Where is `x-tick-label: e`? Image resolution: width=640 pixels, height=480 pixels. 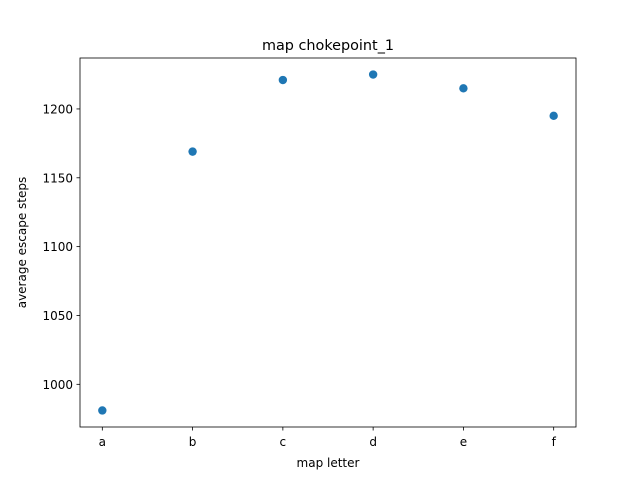
x-tick-label: e is located at coordinates (463, 442).